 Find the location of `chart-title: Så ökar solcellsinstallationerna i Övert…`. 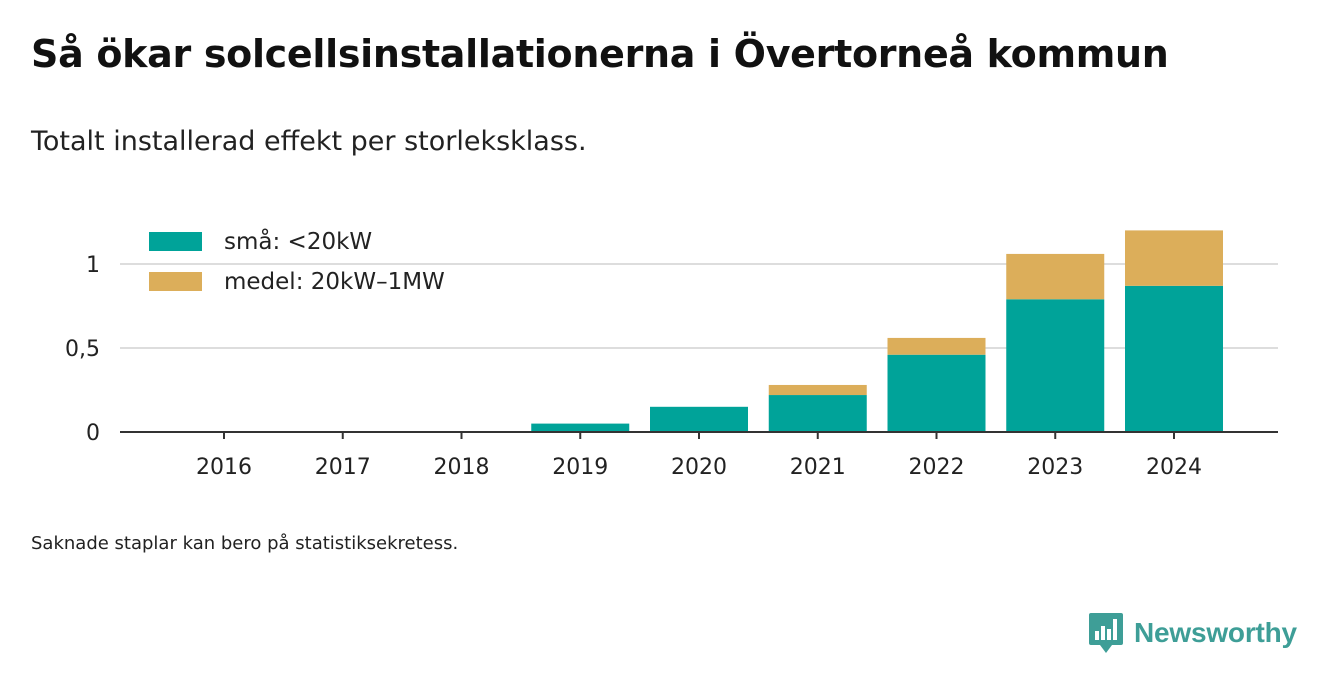

chart-title: Så ökar solcellsinstallationerna i Övert… is located at coordinates (600, 54).